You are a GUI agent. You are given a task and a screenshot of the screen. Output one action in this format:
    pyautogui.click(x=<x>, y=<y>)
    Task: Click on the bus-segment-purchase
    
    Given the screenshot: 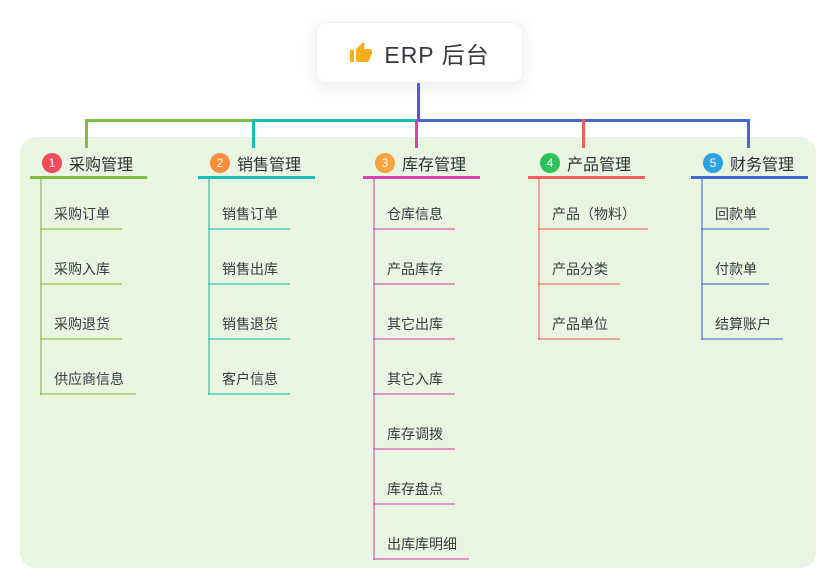 What is the action you would take?
    pyautogui.click(x=170, y=120)
    